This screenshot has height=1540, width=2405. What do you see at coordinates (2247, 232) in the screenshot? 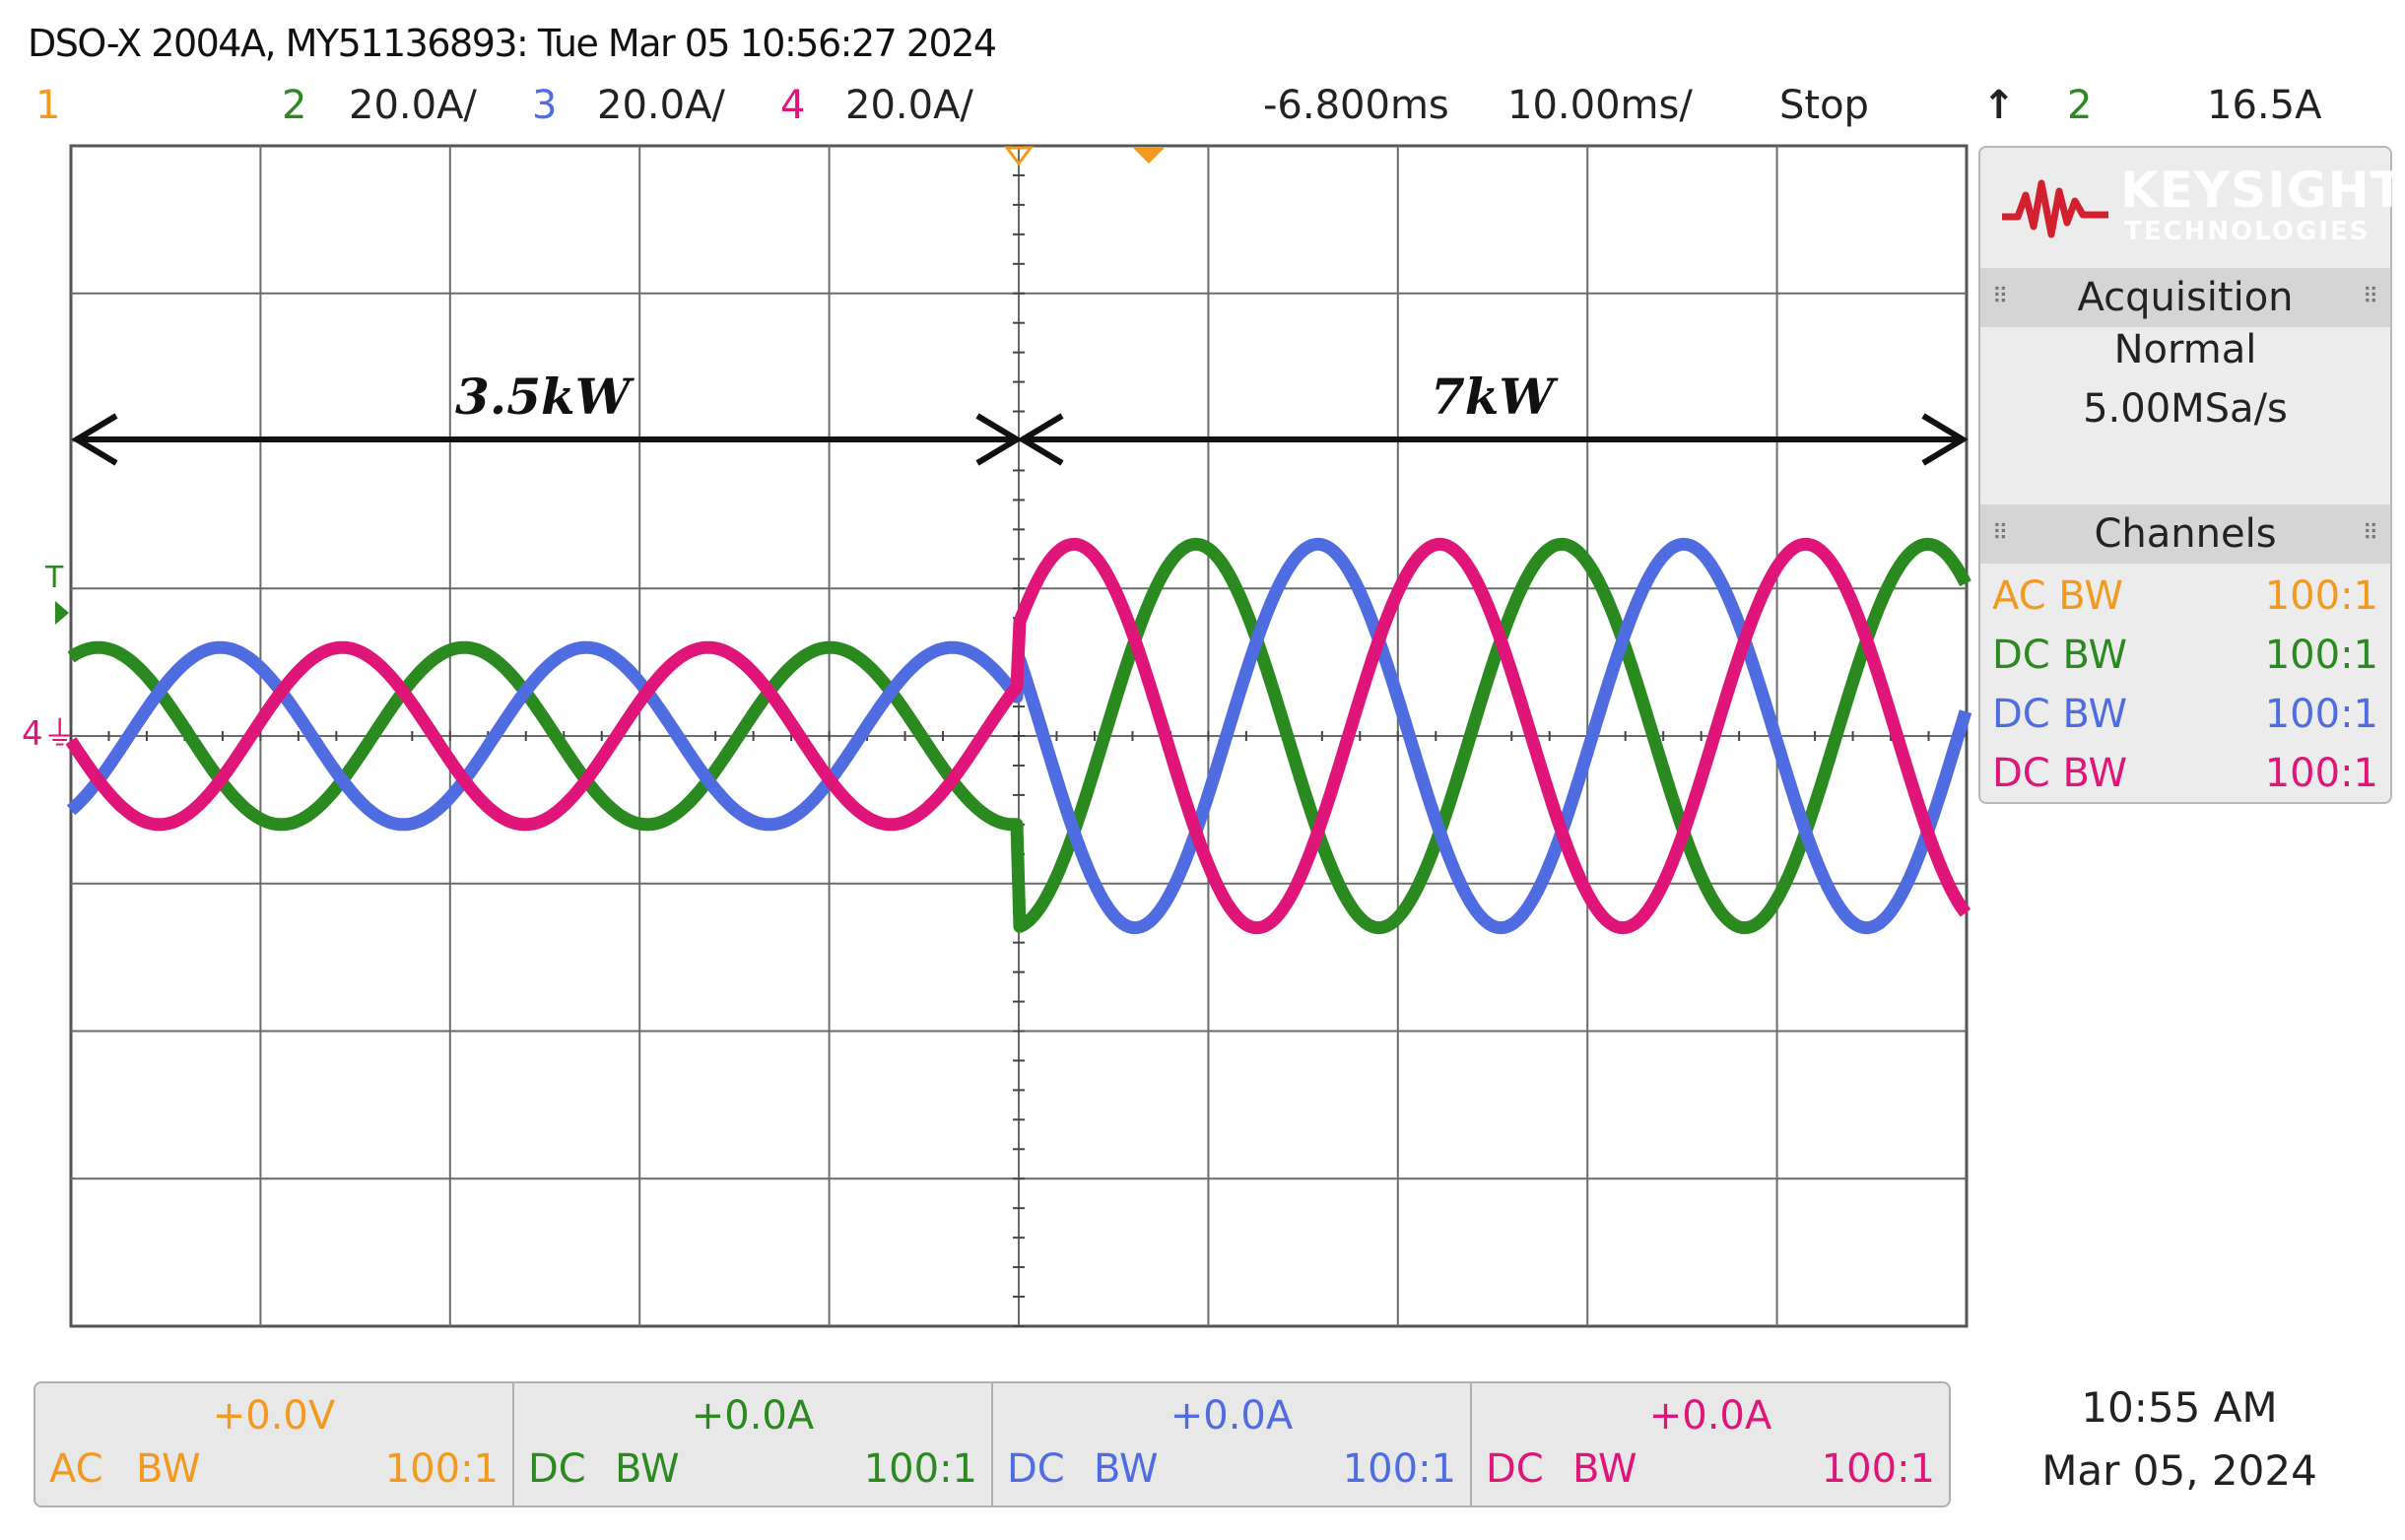
I see `logo-subtext: TECHNOLOGIES` at bounding box center [2247, 232].